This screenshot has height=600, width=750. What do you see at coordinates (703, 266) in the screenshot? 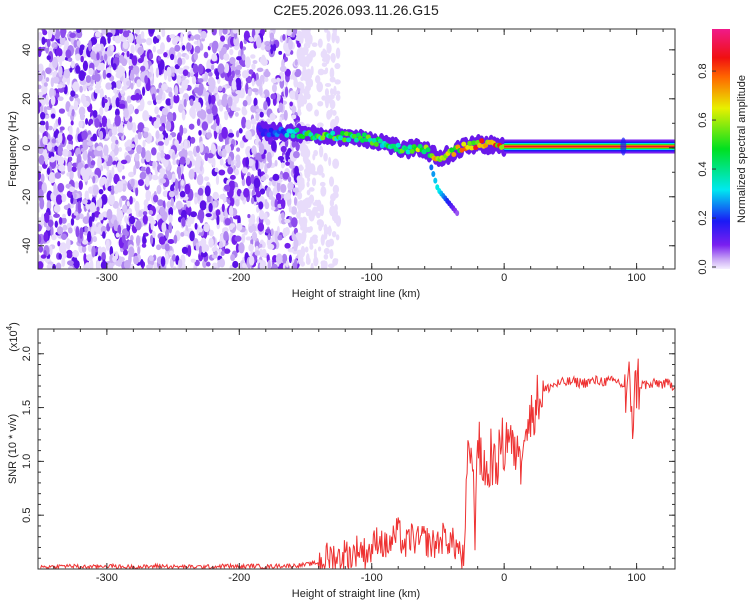
I see `colorbar-tick-label: 0.0` at bounding box center [703, 266].